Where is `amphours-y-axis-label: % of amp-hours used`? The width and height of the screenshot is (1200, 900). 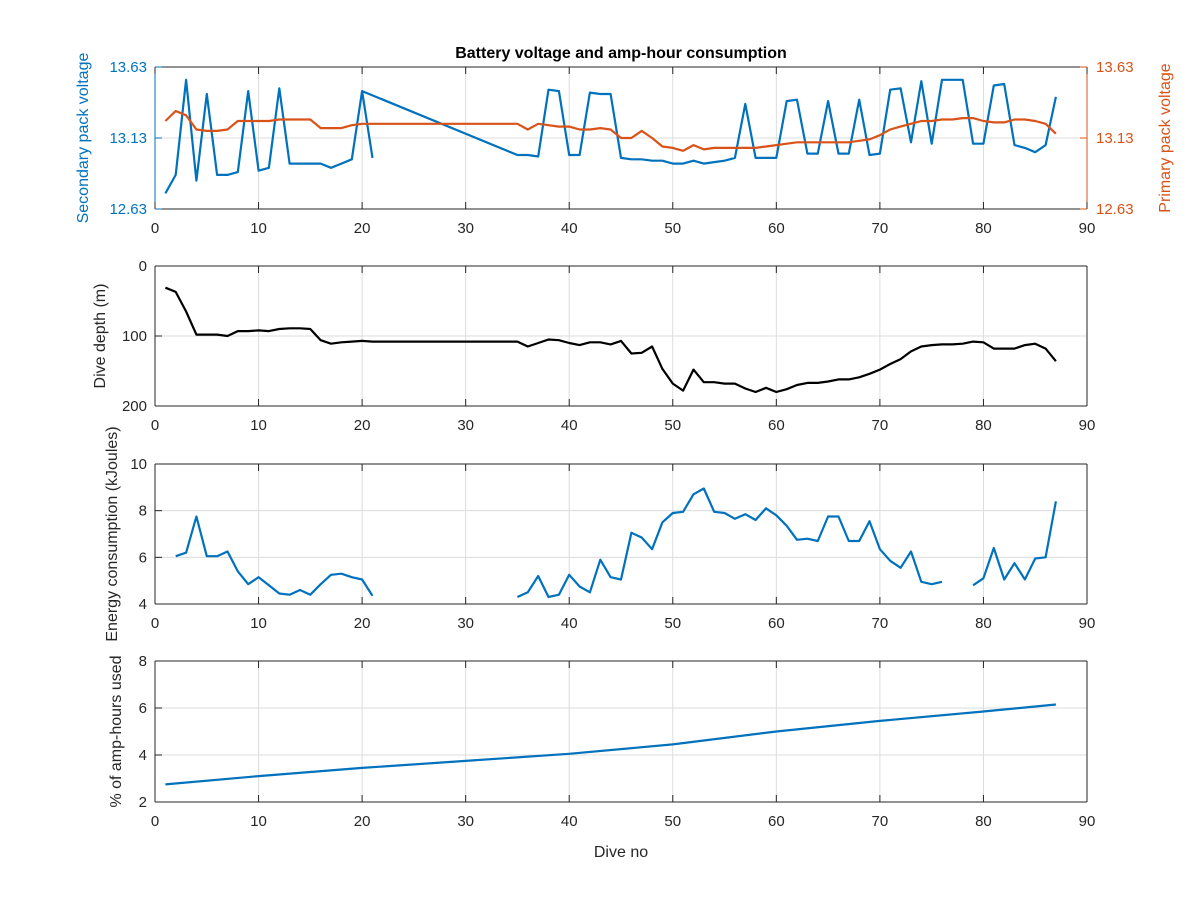 amphours-y-axis-label: % of amp-hours used is located at coordinates (116, 731).